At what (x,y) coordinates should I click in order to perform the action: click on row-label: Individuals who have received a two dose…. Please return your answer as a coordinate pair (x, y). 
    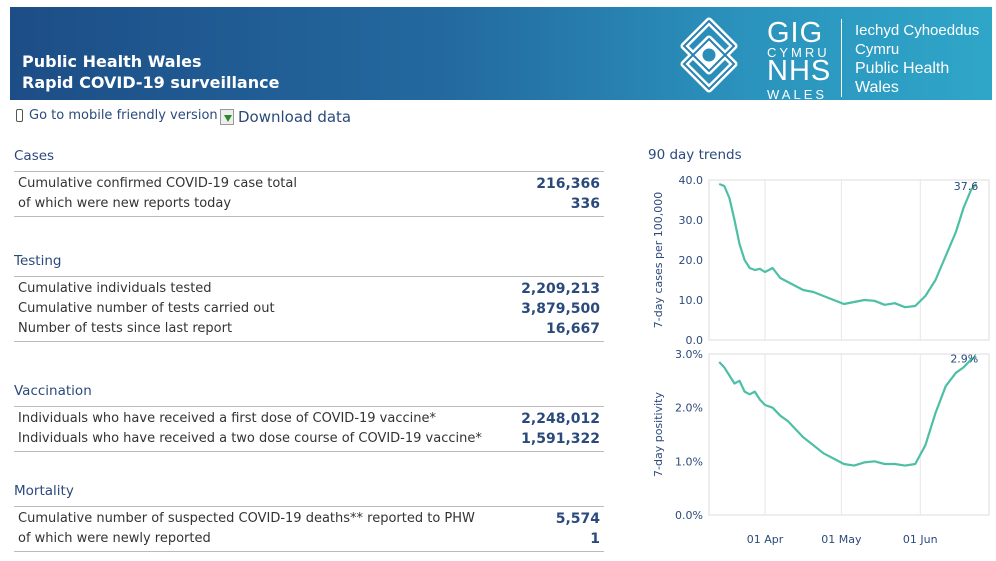
    Looking at the image, I should click on (250, 438).